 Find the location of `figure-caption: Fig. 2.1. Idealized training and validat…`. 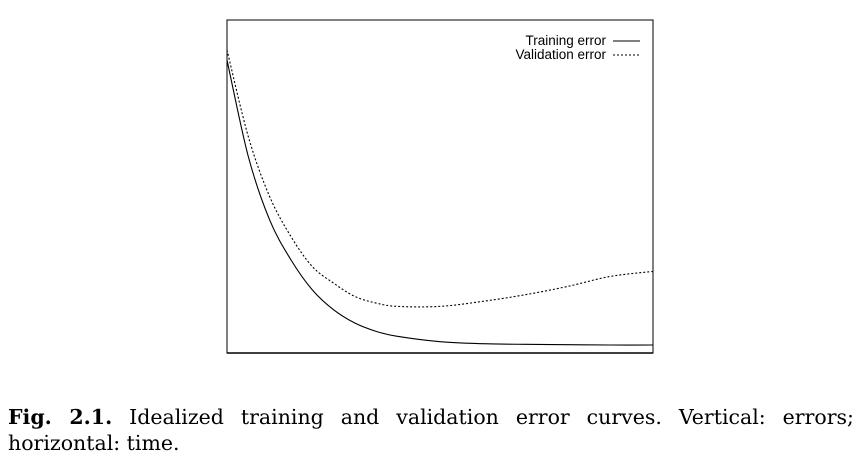

figure-caption: Fig. 2.1. Idealized training and validat… is located at coordinates (431, 430).